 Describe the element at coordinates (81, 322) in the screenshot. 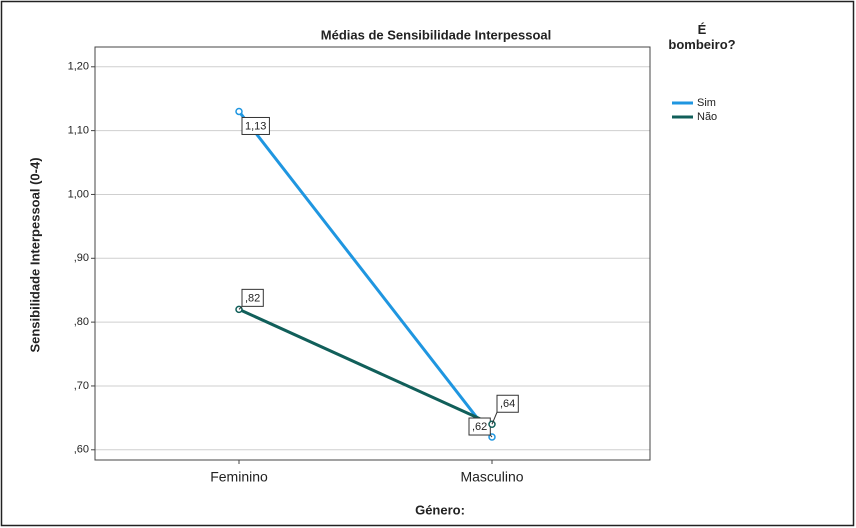

I see `y-tick-label: ,80` at that location.